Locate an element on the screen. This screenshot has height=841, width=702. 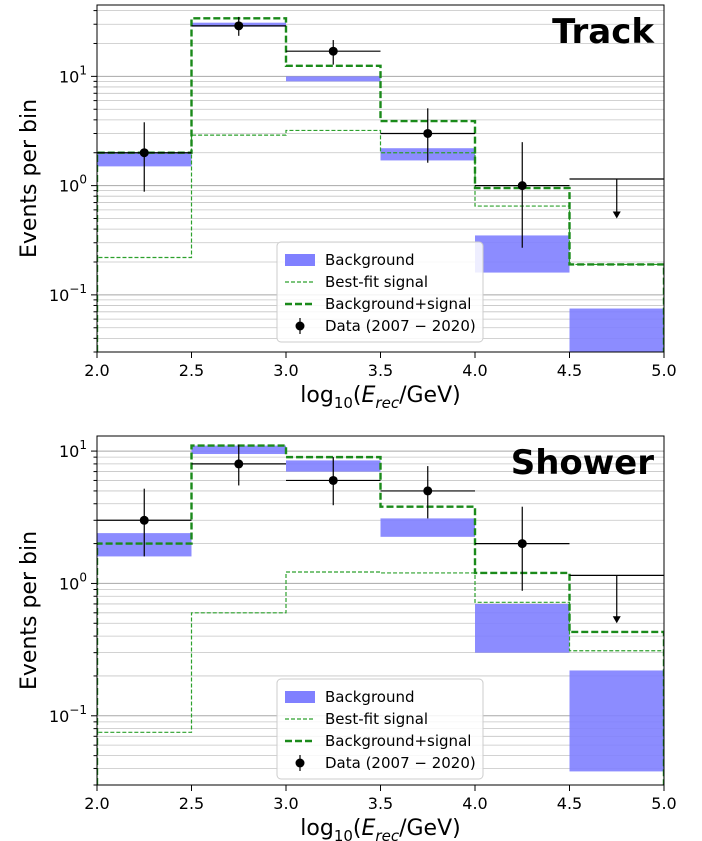
panel-title: Track is located at coordinates (603, 32).